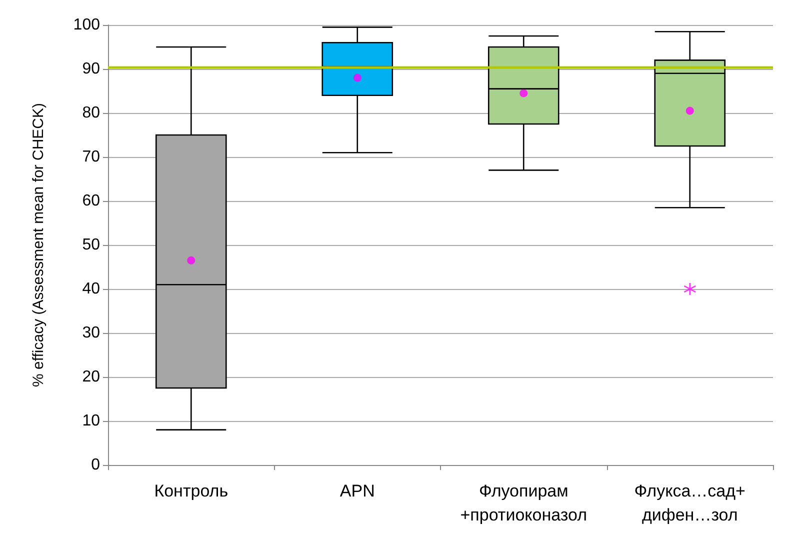 The width and height of the screenshot is (801, 541). Describe the element at coordinates (91, 113) in the screenshot. I see `y-tick-label: 80` at that location.